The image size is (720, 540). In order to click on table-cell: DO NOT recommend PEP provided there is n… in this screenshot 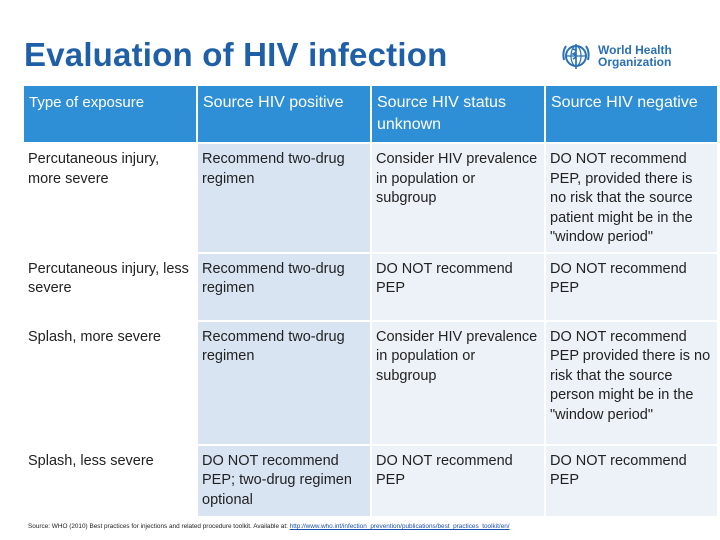, I will do `click(632, 382)`.